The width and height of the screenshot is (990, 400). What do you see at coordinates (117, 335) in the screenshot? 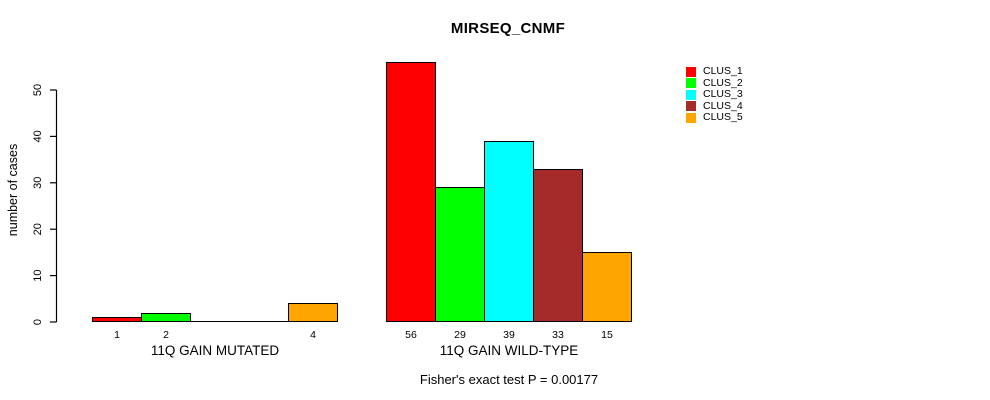
I see `bar-value-clus_1-mutated: 1` at bounding box center [117, 335].